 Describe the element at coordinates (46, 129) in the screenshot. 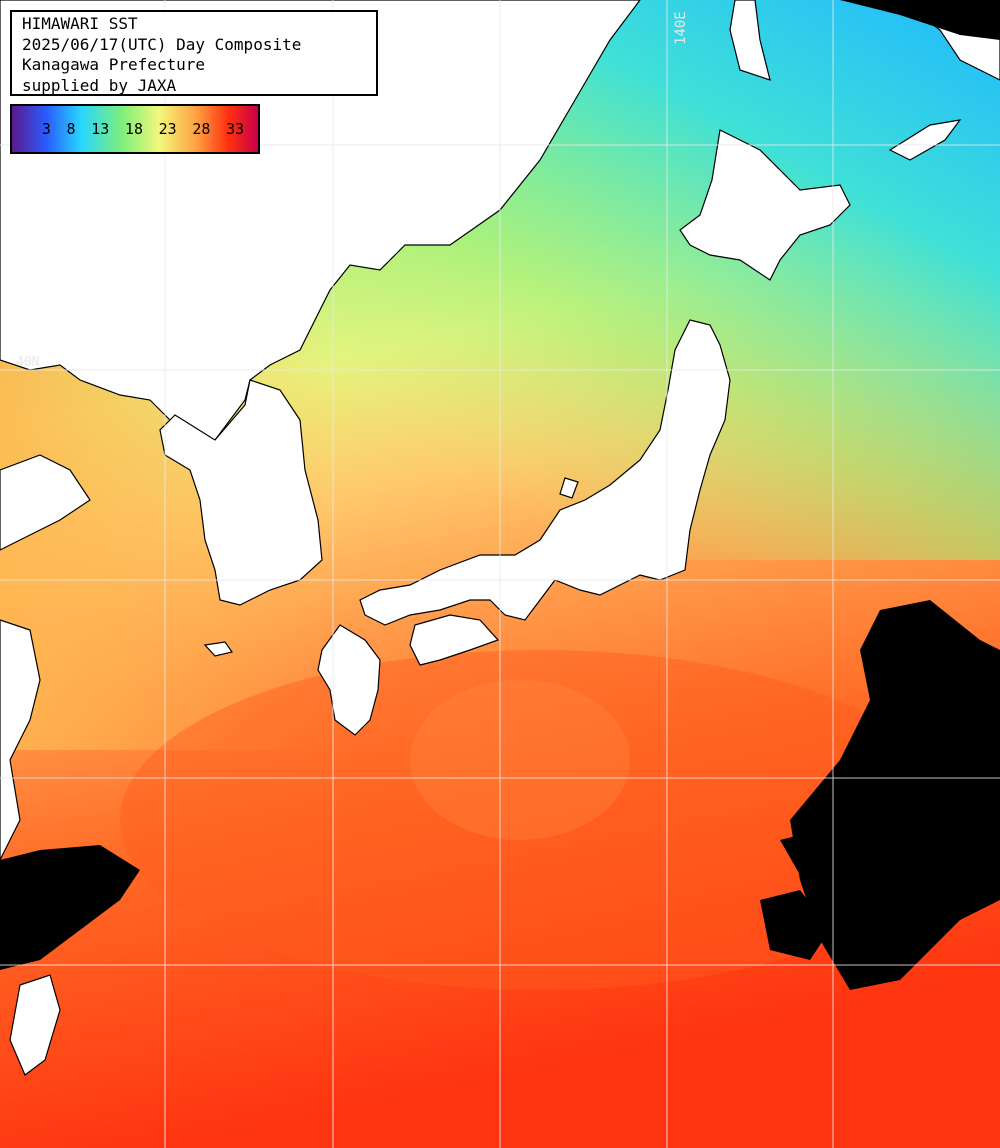

I see `scale-label: 3` at that location.